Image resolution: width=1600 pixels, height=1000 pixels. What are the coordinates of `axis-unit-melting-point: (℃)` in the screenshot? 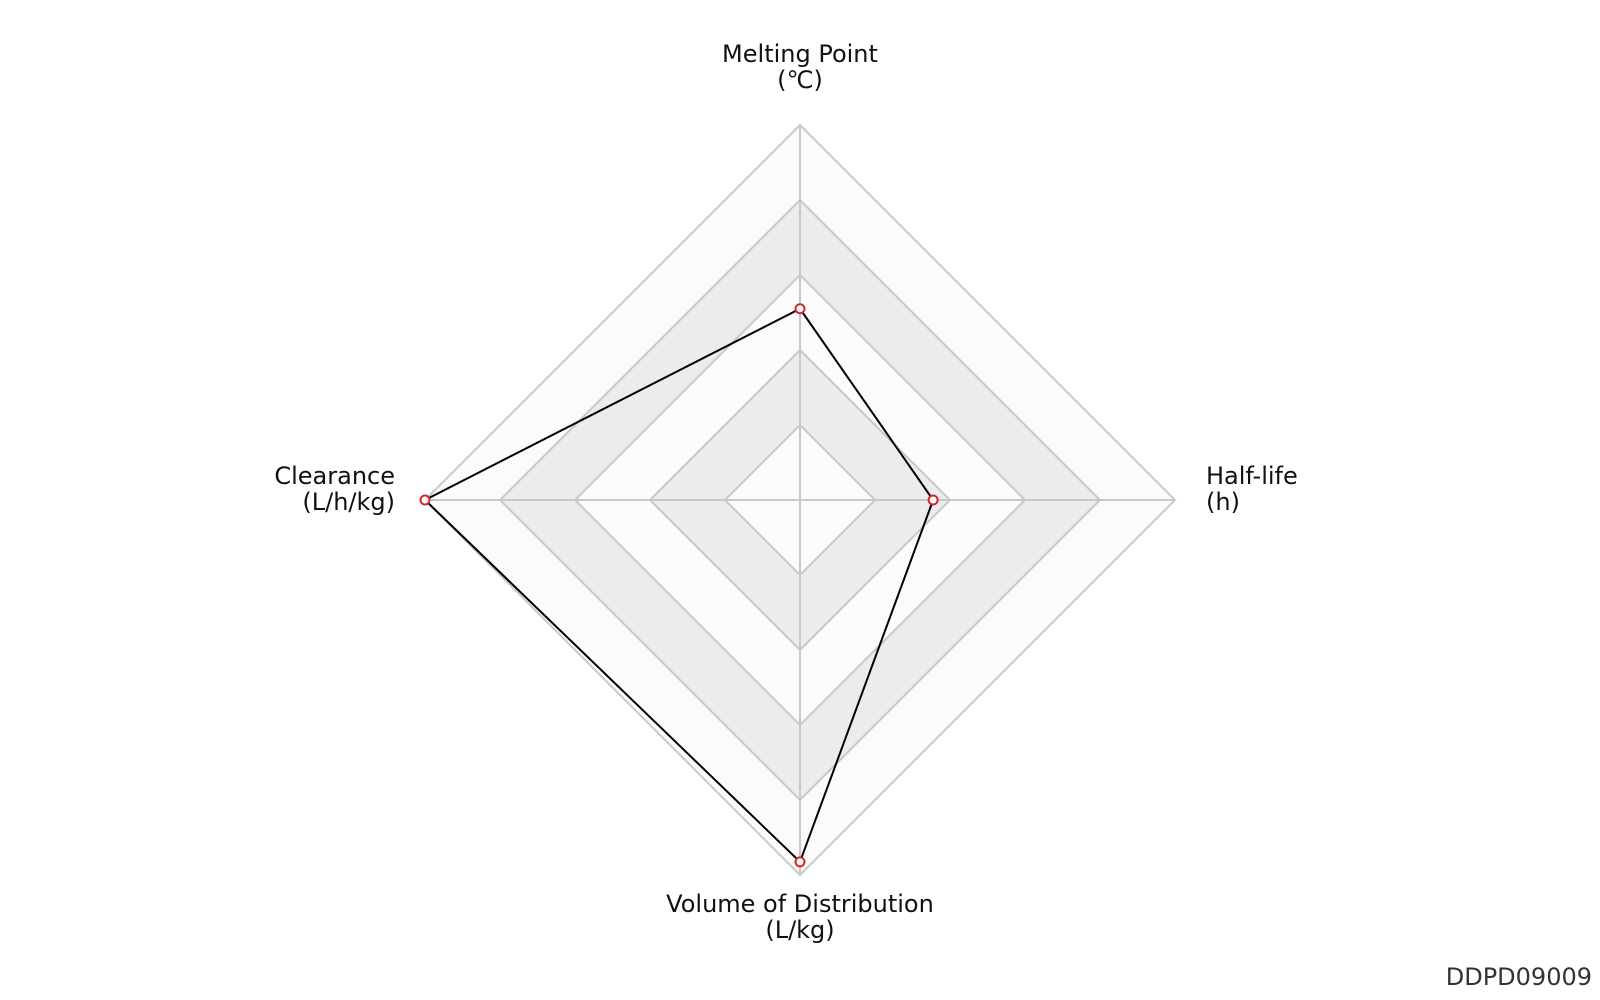 It's located at (800, 80).